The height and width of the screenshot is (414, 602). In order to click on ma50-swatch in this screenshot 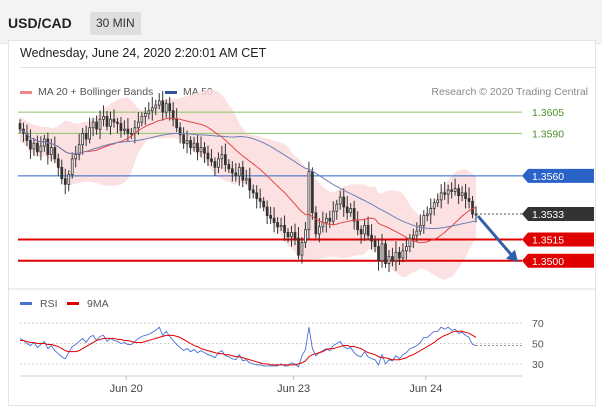, I will do `click(171, 92)`.